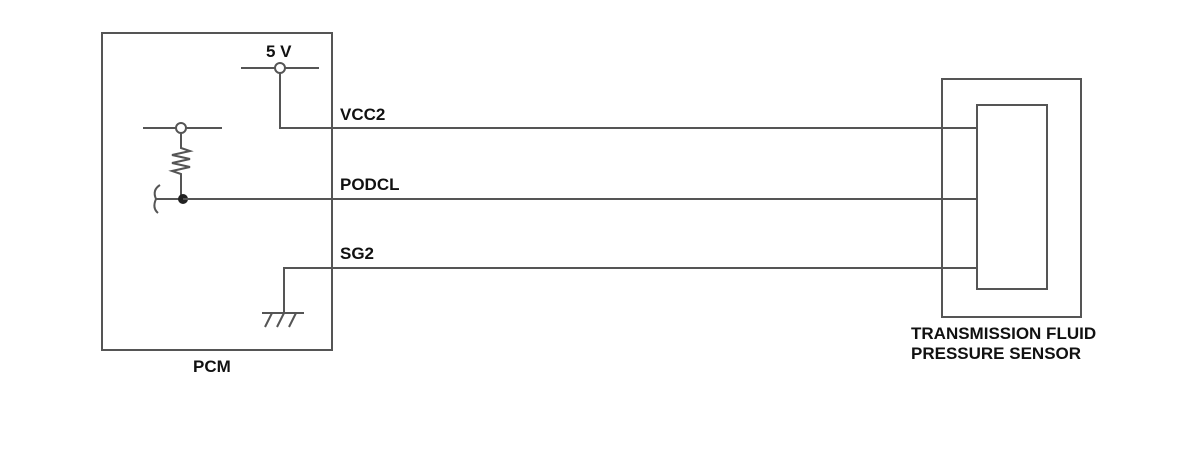 This screenshot has width=1200, height=449. I want to click on sensor-outer-box, so click(1011, 198).